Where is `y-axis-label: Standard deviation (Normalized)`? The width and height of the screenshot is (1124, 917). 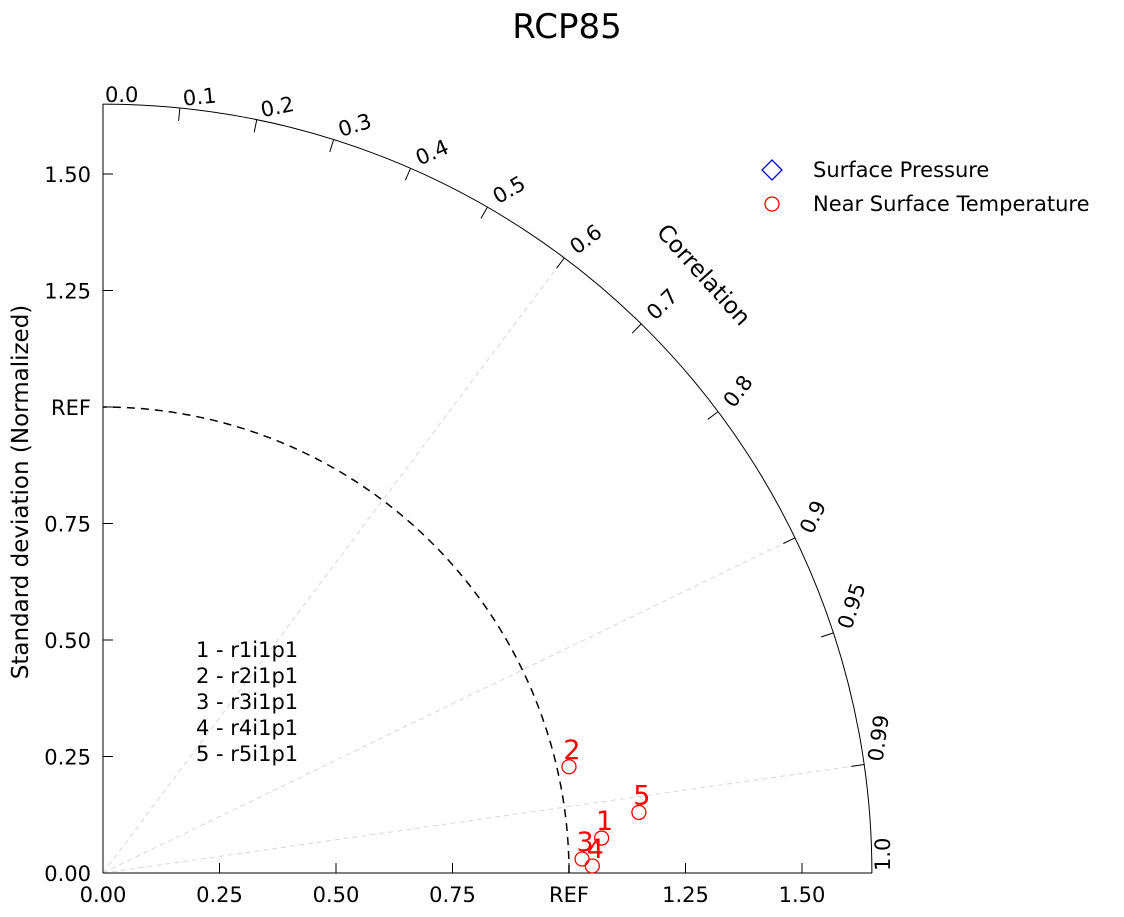 y-axis-label: Standard deviation (Normalized) is located at coordinates (21, 492).